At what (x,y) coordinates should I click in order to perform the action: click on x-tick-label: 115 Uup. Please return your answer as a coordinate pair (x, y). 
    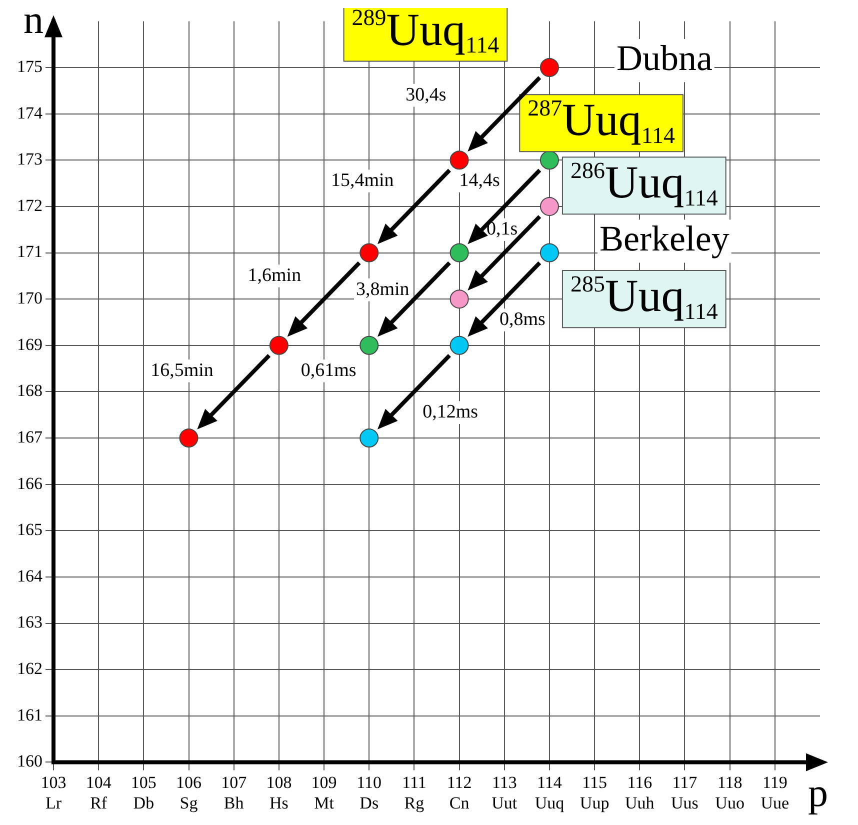
    Looking at the image, I should click on (595, 792).